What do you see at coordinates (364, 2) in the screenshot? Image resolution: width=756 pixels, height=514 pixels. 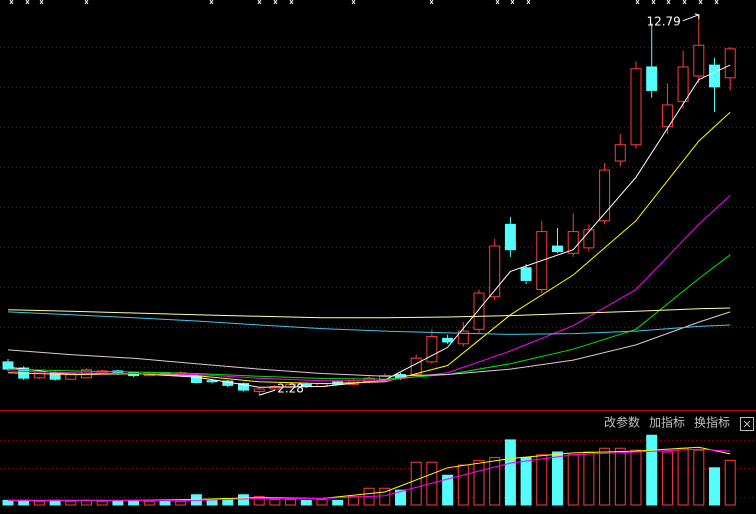 I see `info-markers` at bounding box center [364, 2].